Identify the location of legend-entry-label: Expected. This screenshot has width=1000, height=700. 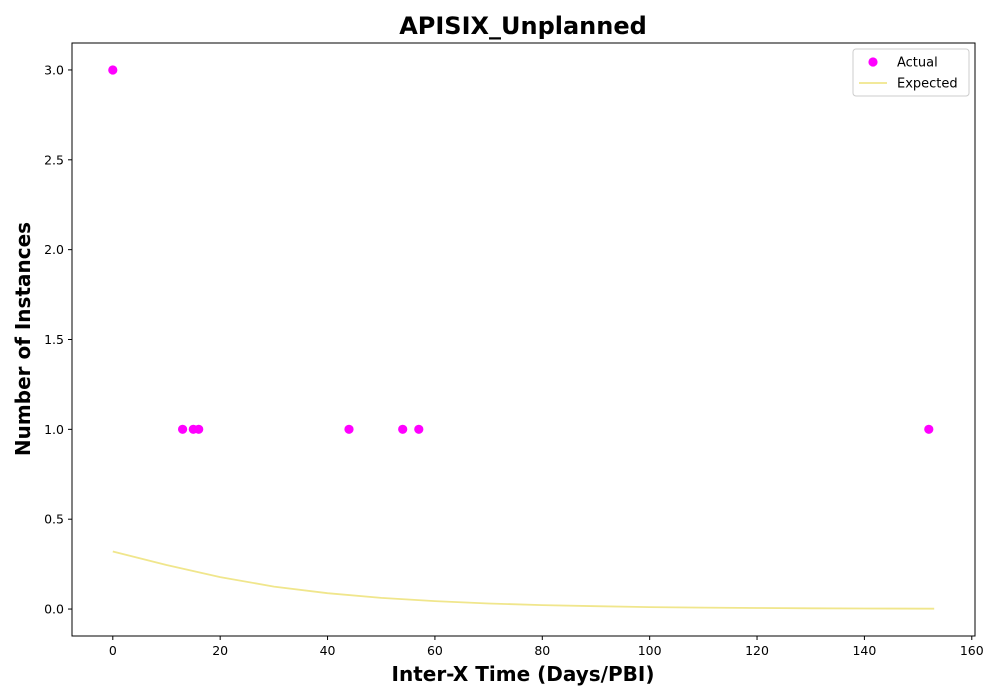
(927, 84).